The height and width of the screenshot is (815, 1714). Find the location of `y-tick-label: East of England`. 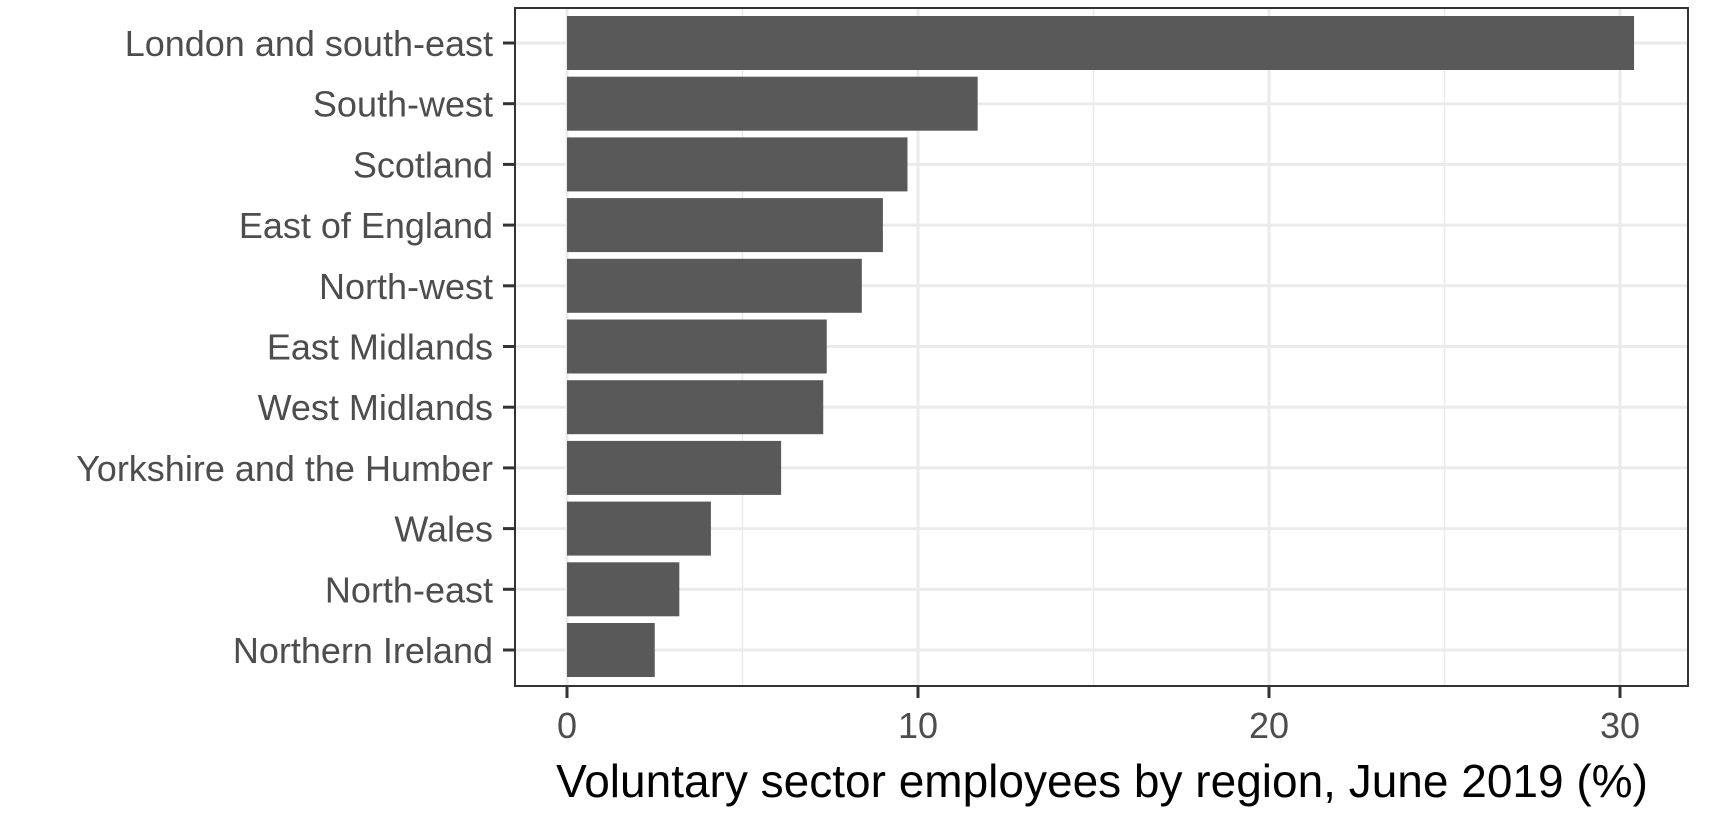

y-tick-label: East of England is located at coordinates (366, 225).